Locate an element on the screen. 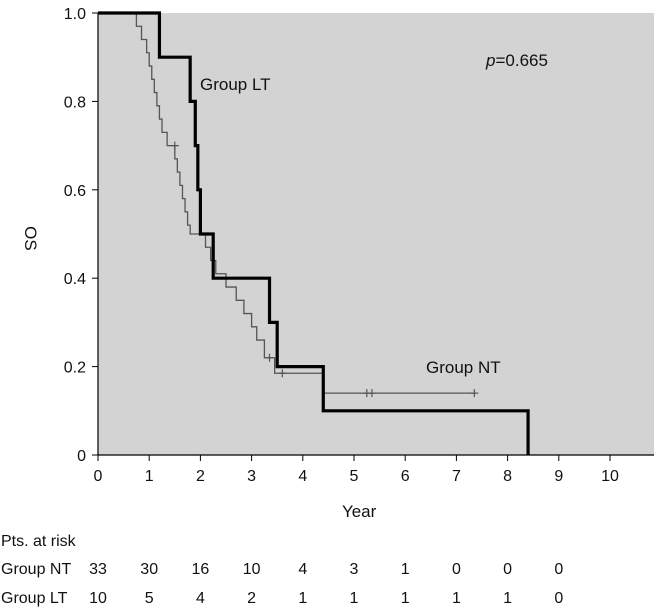  risk-count: 30 is located at coordinates (149, 569).